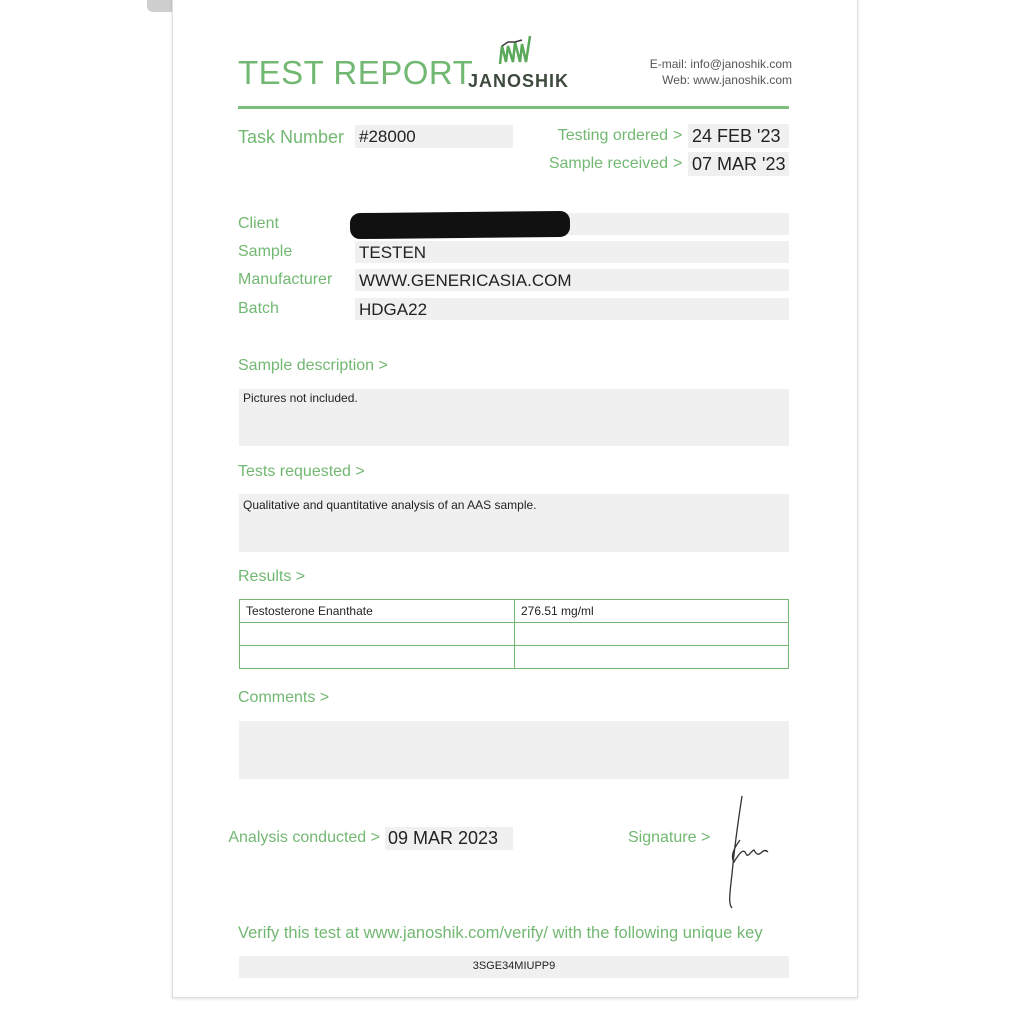 The width and height of the screenshot is (1024, 1024). I want to click on sample-received-label: Sample received, so click(608, 163).